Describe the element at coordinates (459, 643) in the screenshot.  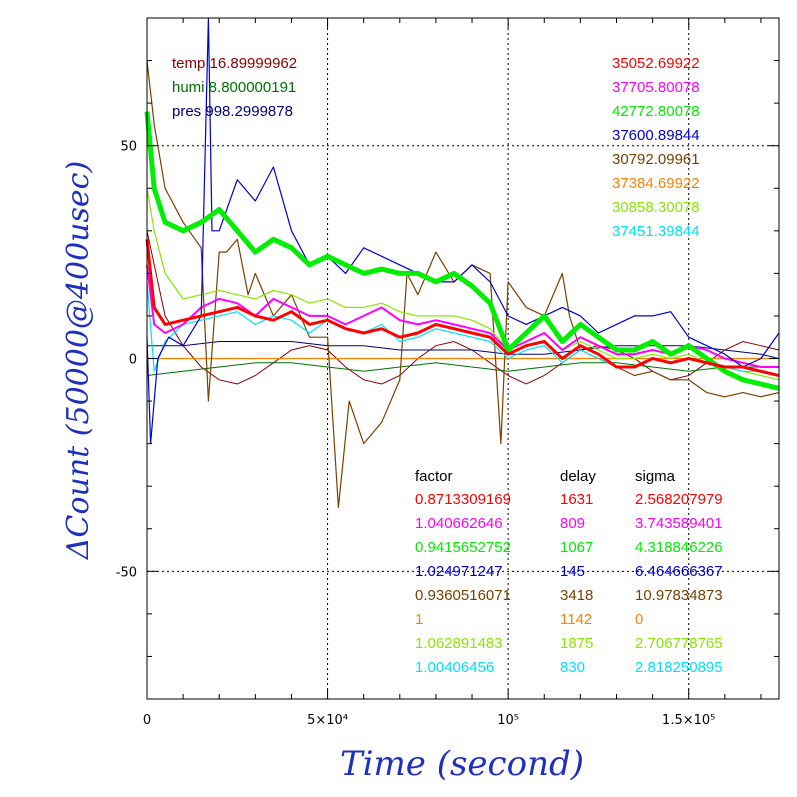
I see `table-cell: 1.062891483` at that location.